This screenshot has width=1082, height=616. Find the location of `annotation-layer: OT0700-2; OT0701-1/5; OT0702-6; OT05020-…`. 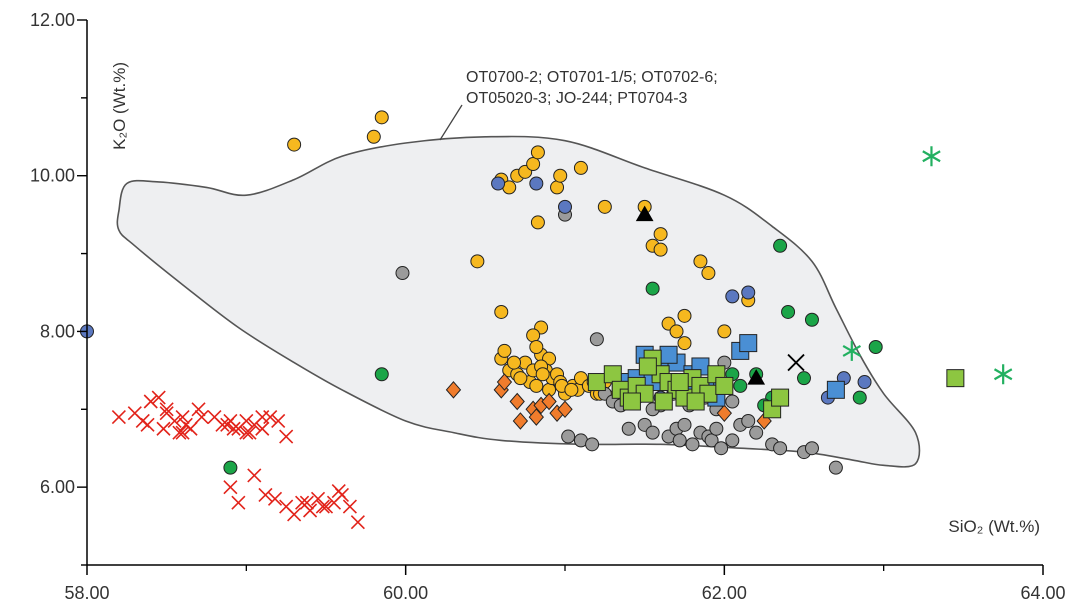

annotation-layer: OT0700-2; OT0701-1/5; OT0702-6; OT05020-… is located at coordinates (578, 105).